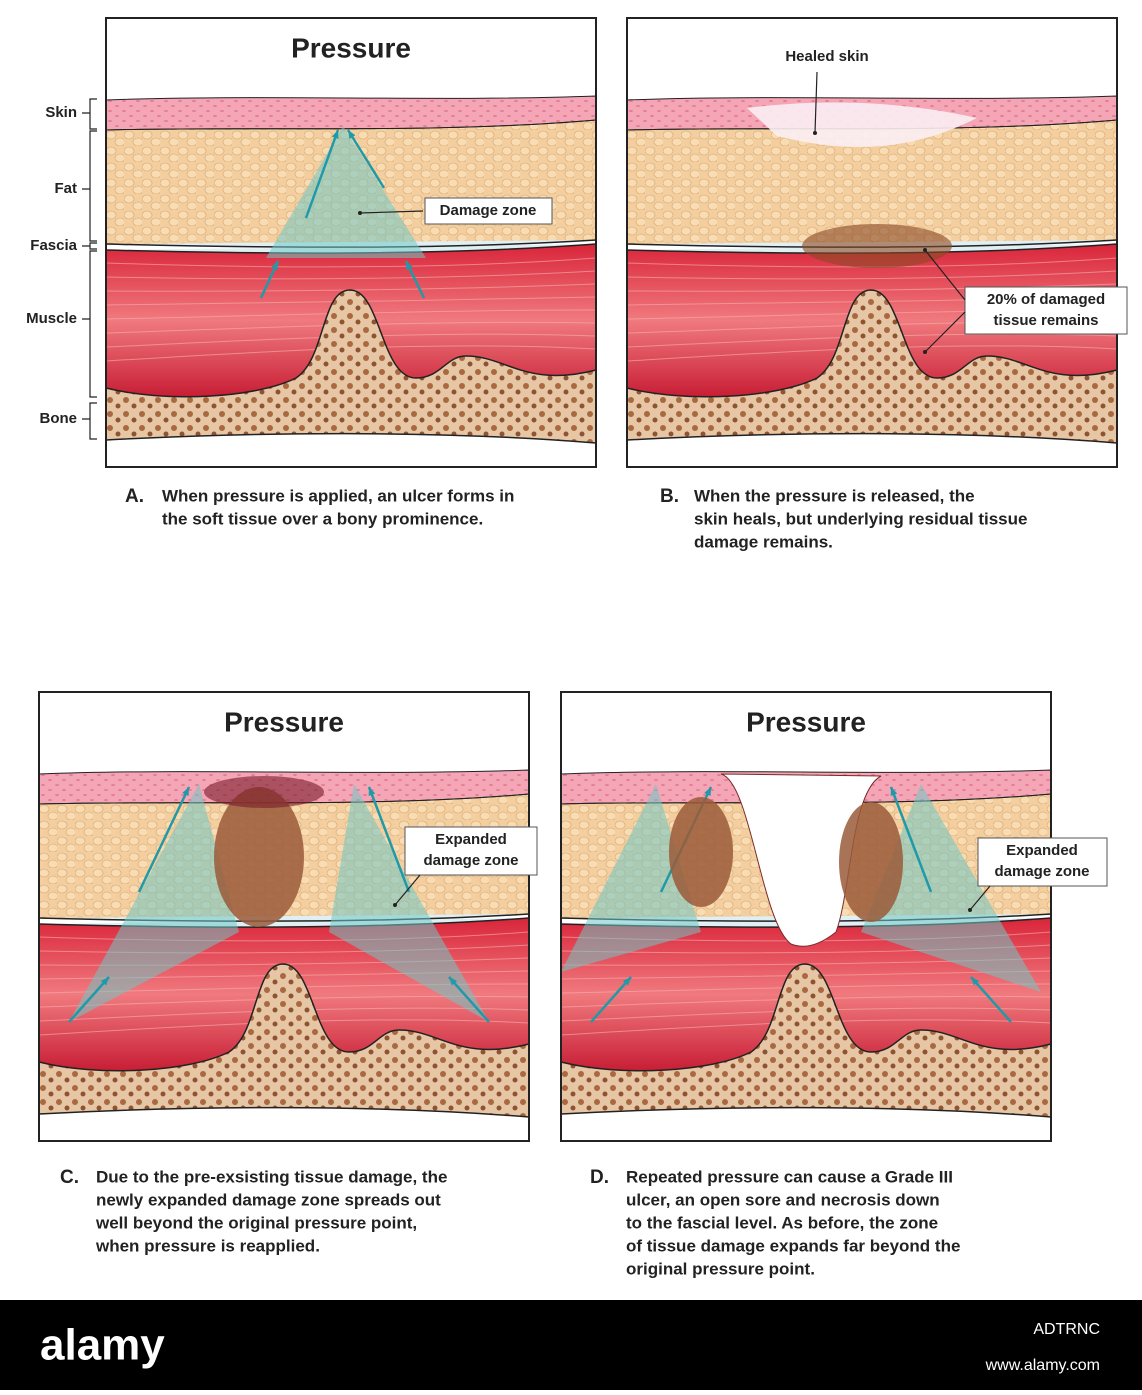 The image size is (1142, 1395). Describe the element at coordinates (571, 1345) in the screenshot. I see `footer-bar` at that location.